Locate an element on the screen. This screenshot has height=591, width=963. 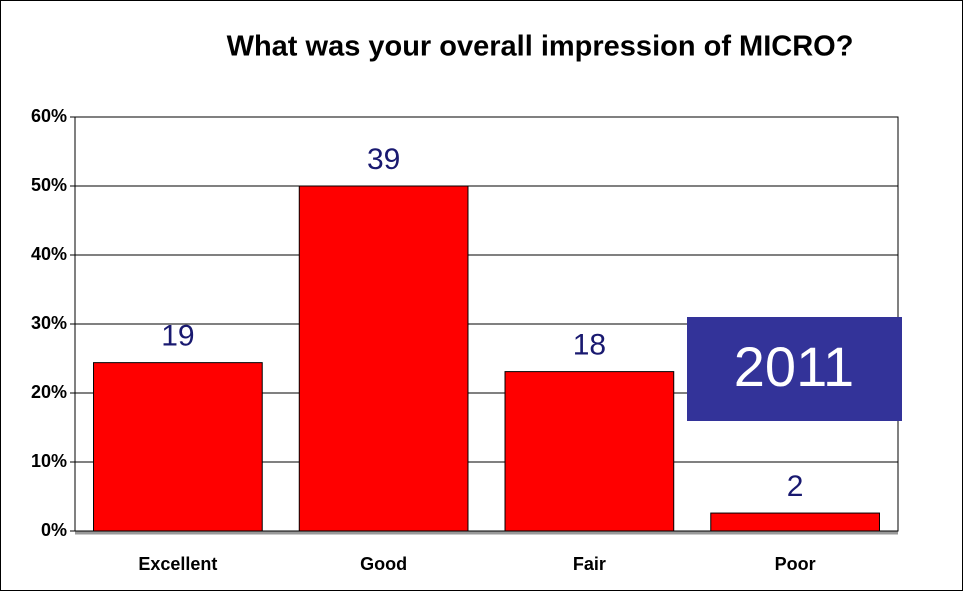
data-label: 18 is located at coordinates (589, 345).